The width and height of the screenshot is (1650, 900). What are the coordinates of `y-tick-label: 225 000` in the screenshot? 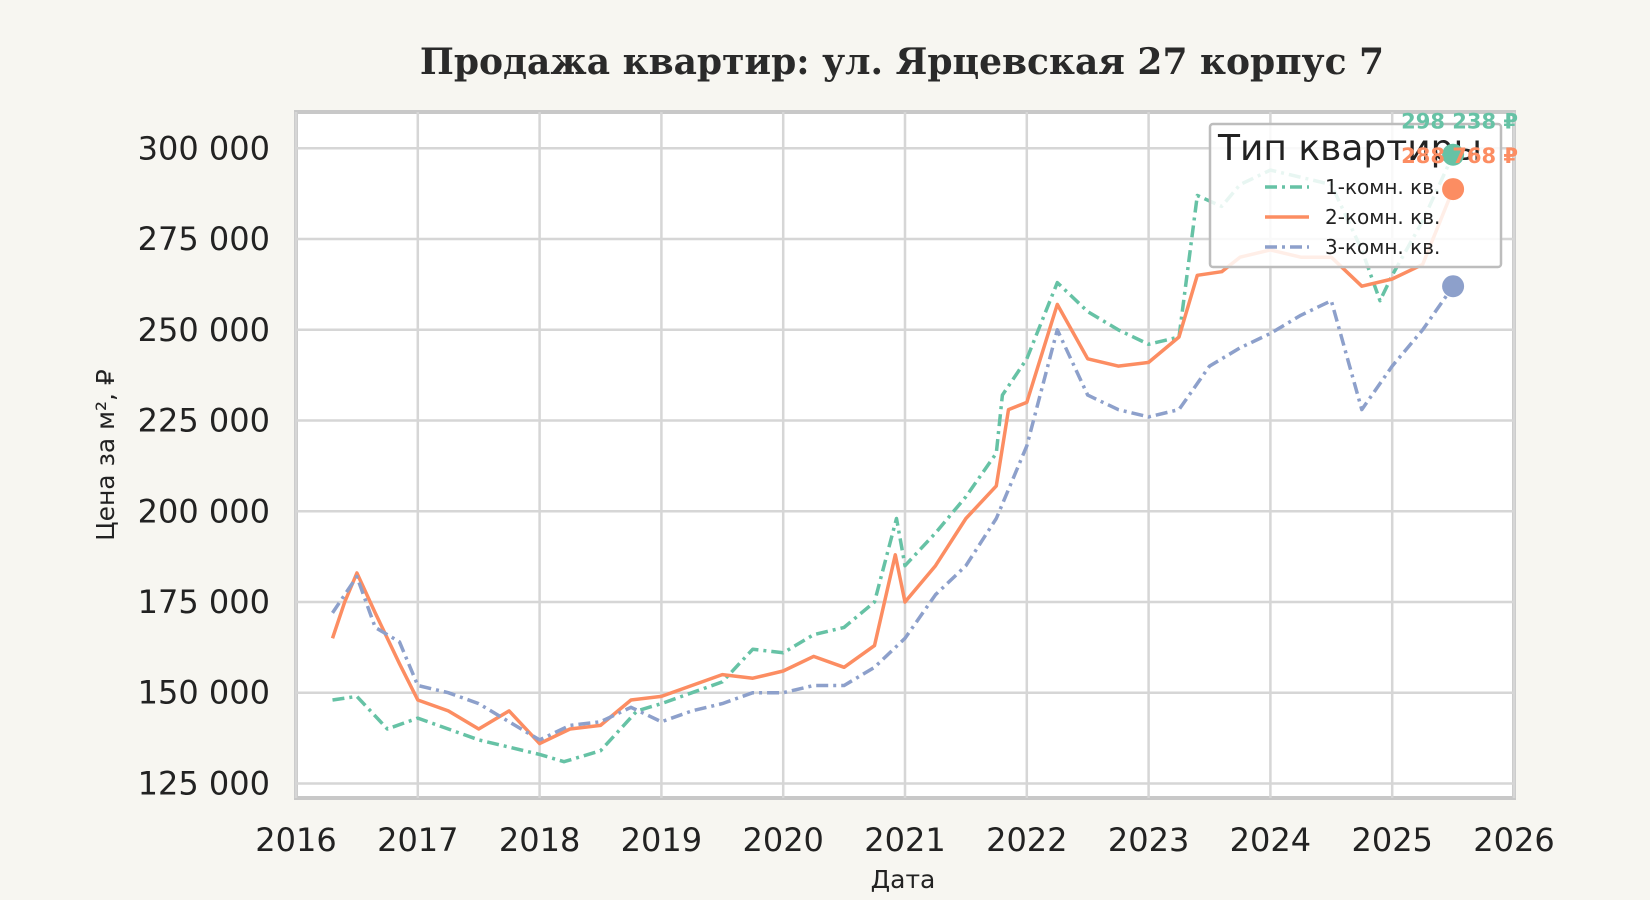 It's located at (204, 421).